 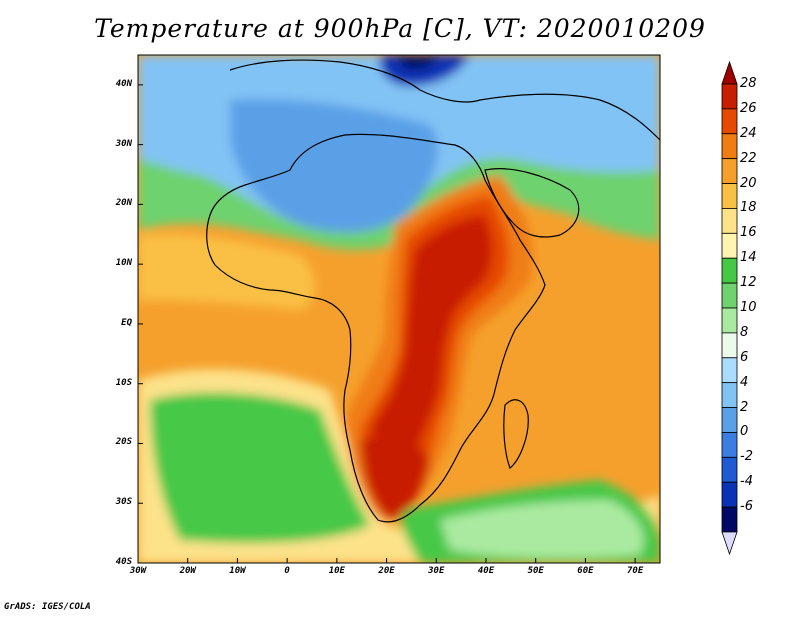 I want to click on colorbar-label: 22, so click(x=748, y=158).